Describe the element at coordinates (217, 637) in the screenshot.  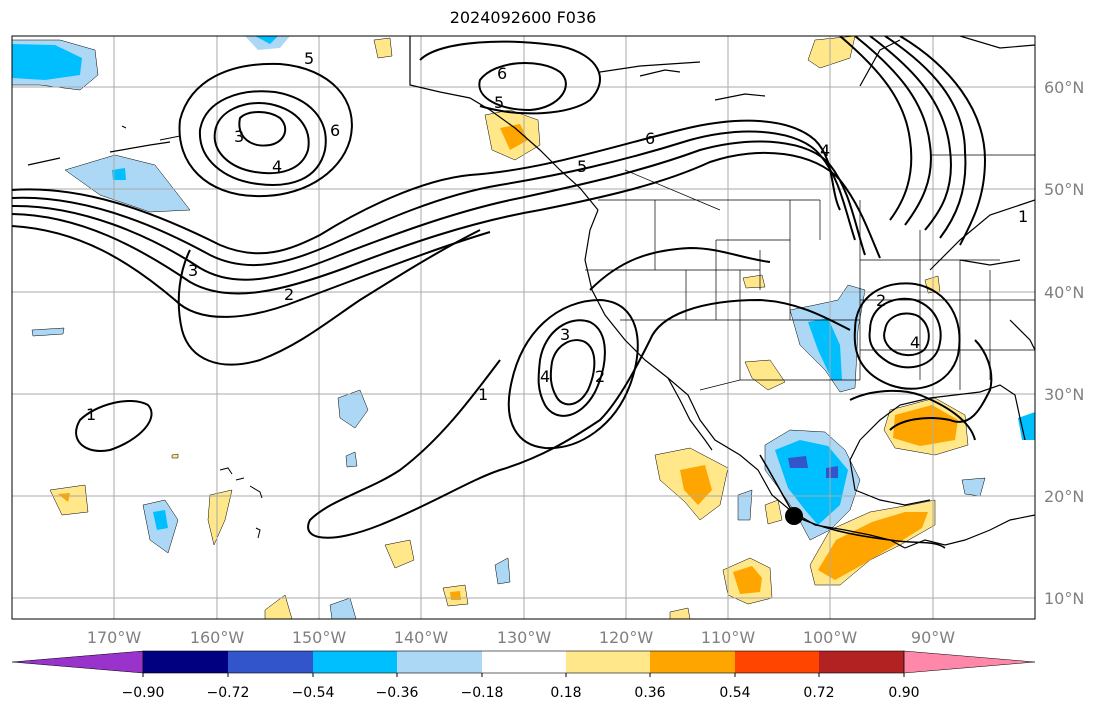
I see `lon-label: 160°W` at that location.